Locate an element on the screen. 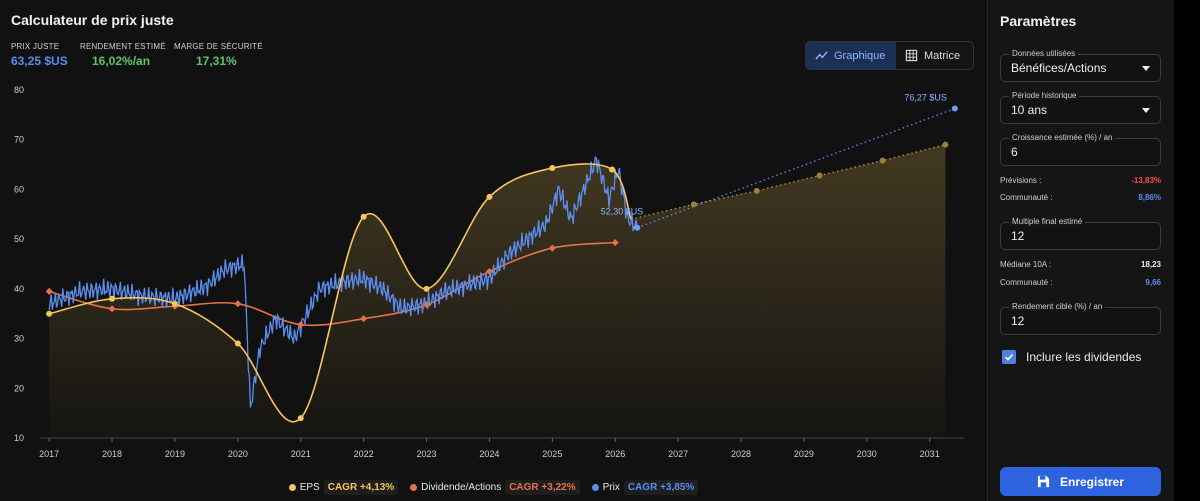  median-value: 18,23 is located at coordinates (1150, 264).